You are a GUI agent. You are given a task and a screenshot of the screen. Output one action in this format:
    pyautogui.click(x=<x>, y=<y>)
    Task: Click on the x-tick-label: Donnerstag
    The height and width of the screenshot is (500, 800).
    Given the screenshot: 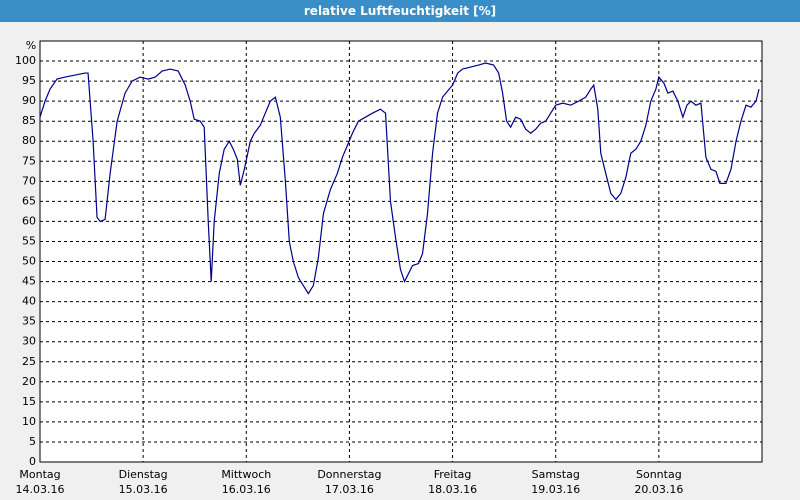 What is the action you would take?
    pyautogui.click(x=349, y=474)
    